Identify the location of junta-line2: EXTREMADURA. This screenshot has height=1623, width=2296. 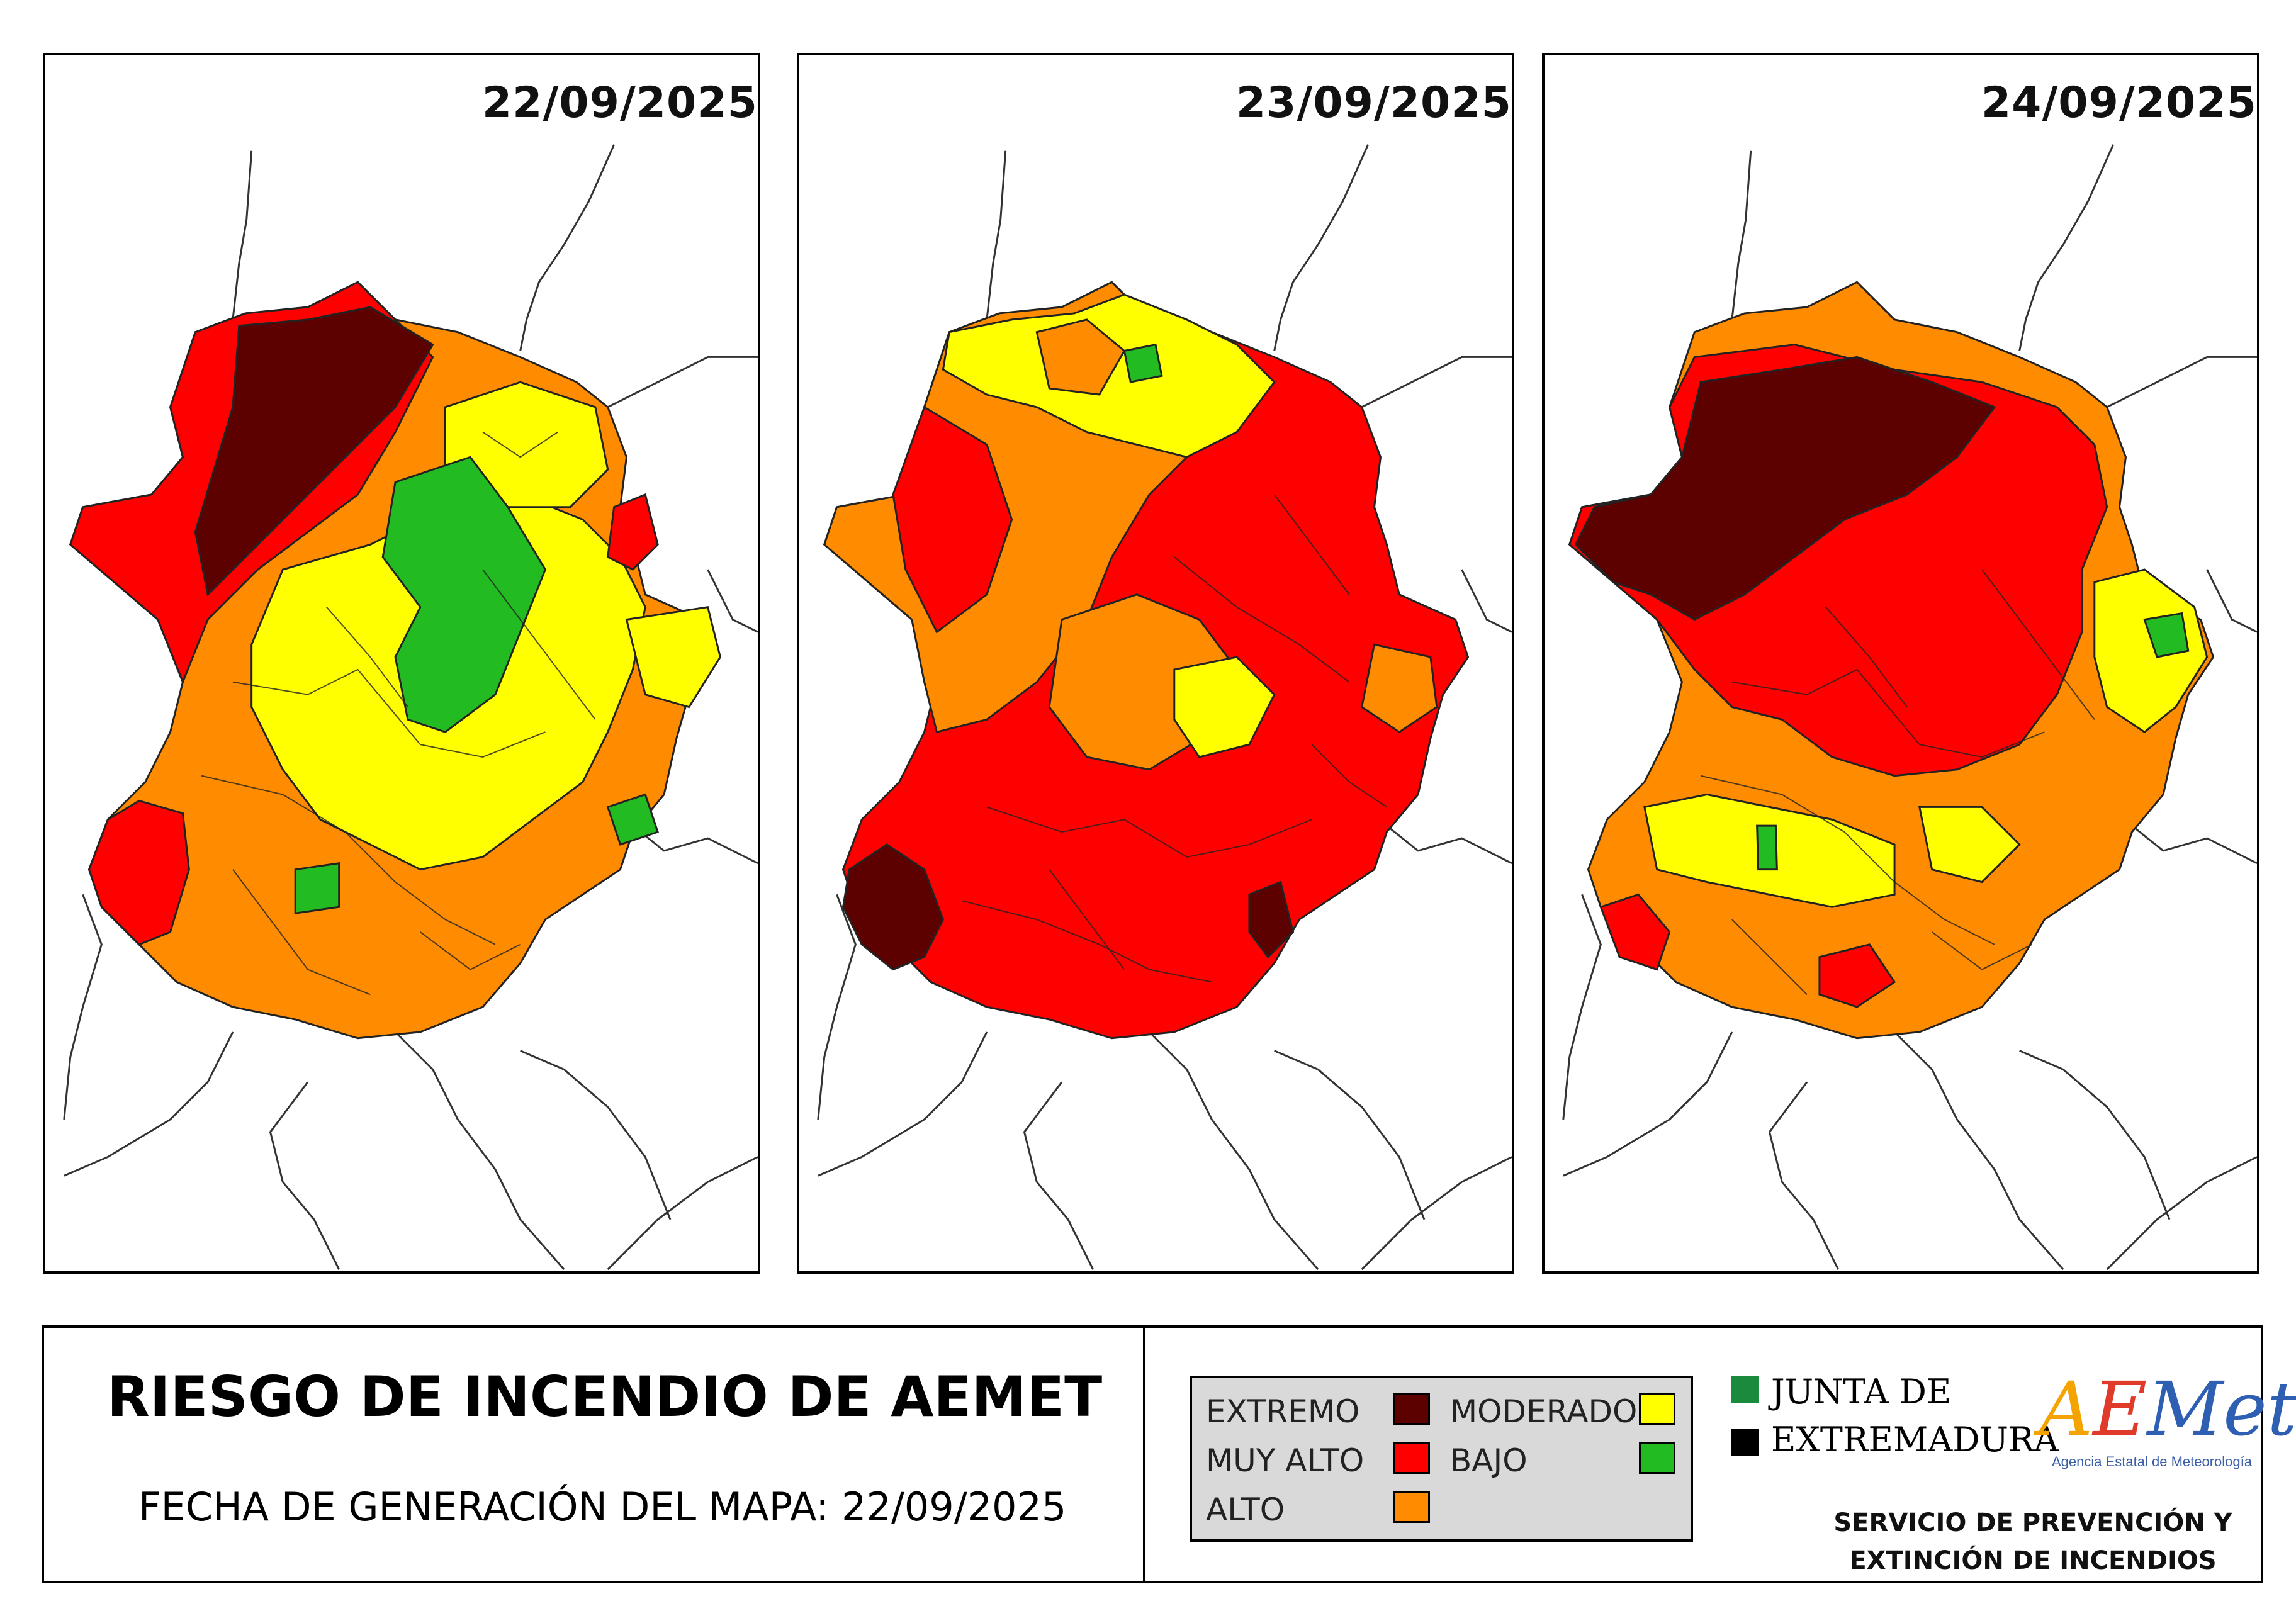
(1915, 1439).